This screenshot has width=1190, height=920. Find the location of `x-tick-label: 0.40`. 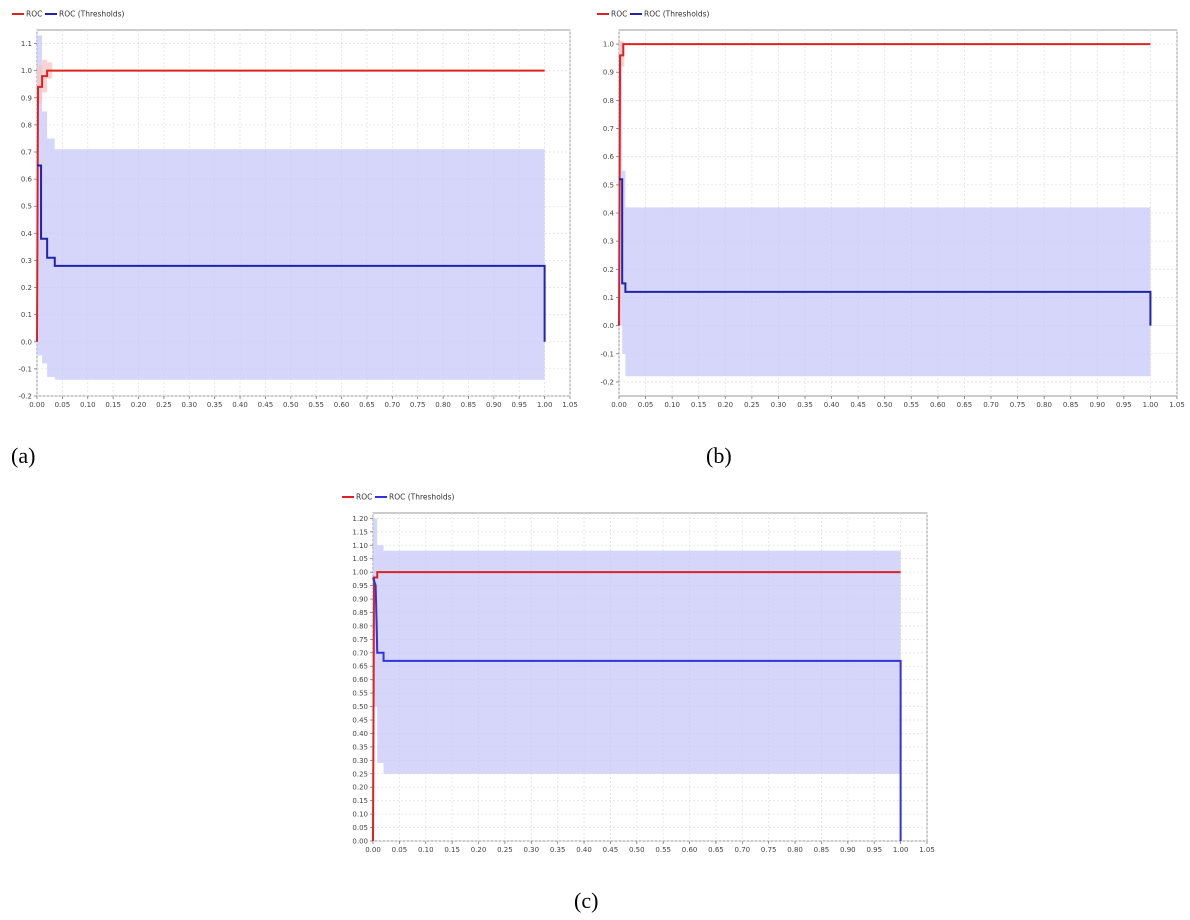

x-tick-label: 0.40 is located at coordinates (240, 405).